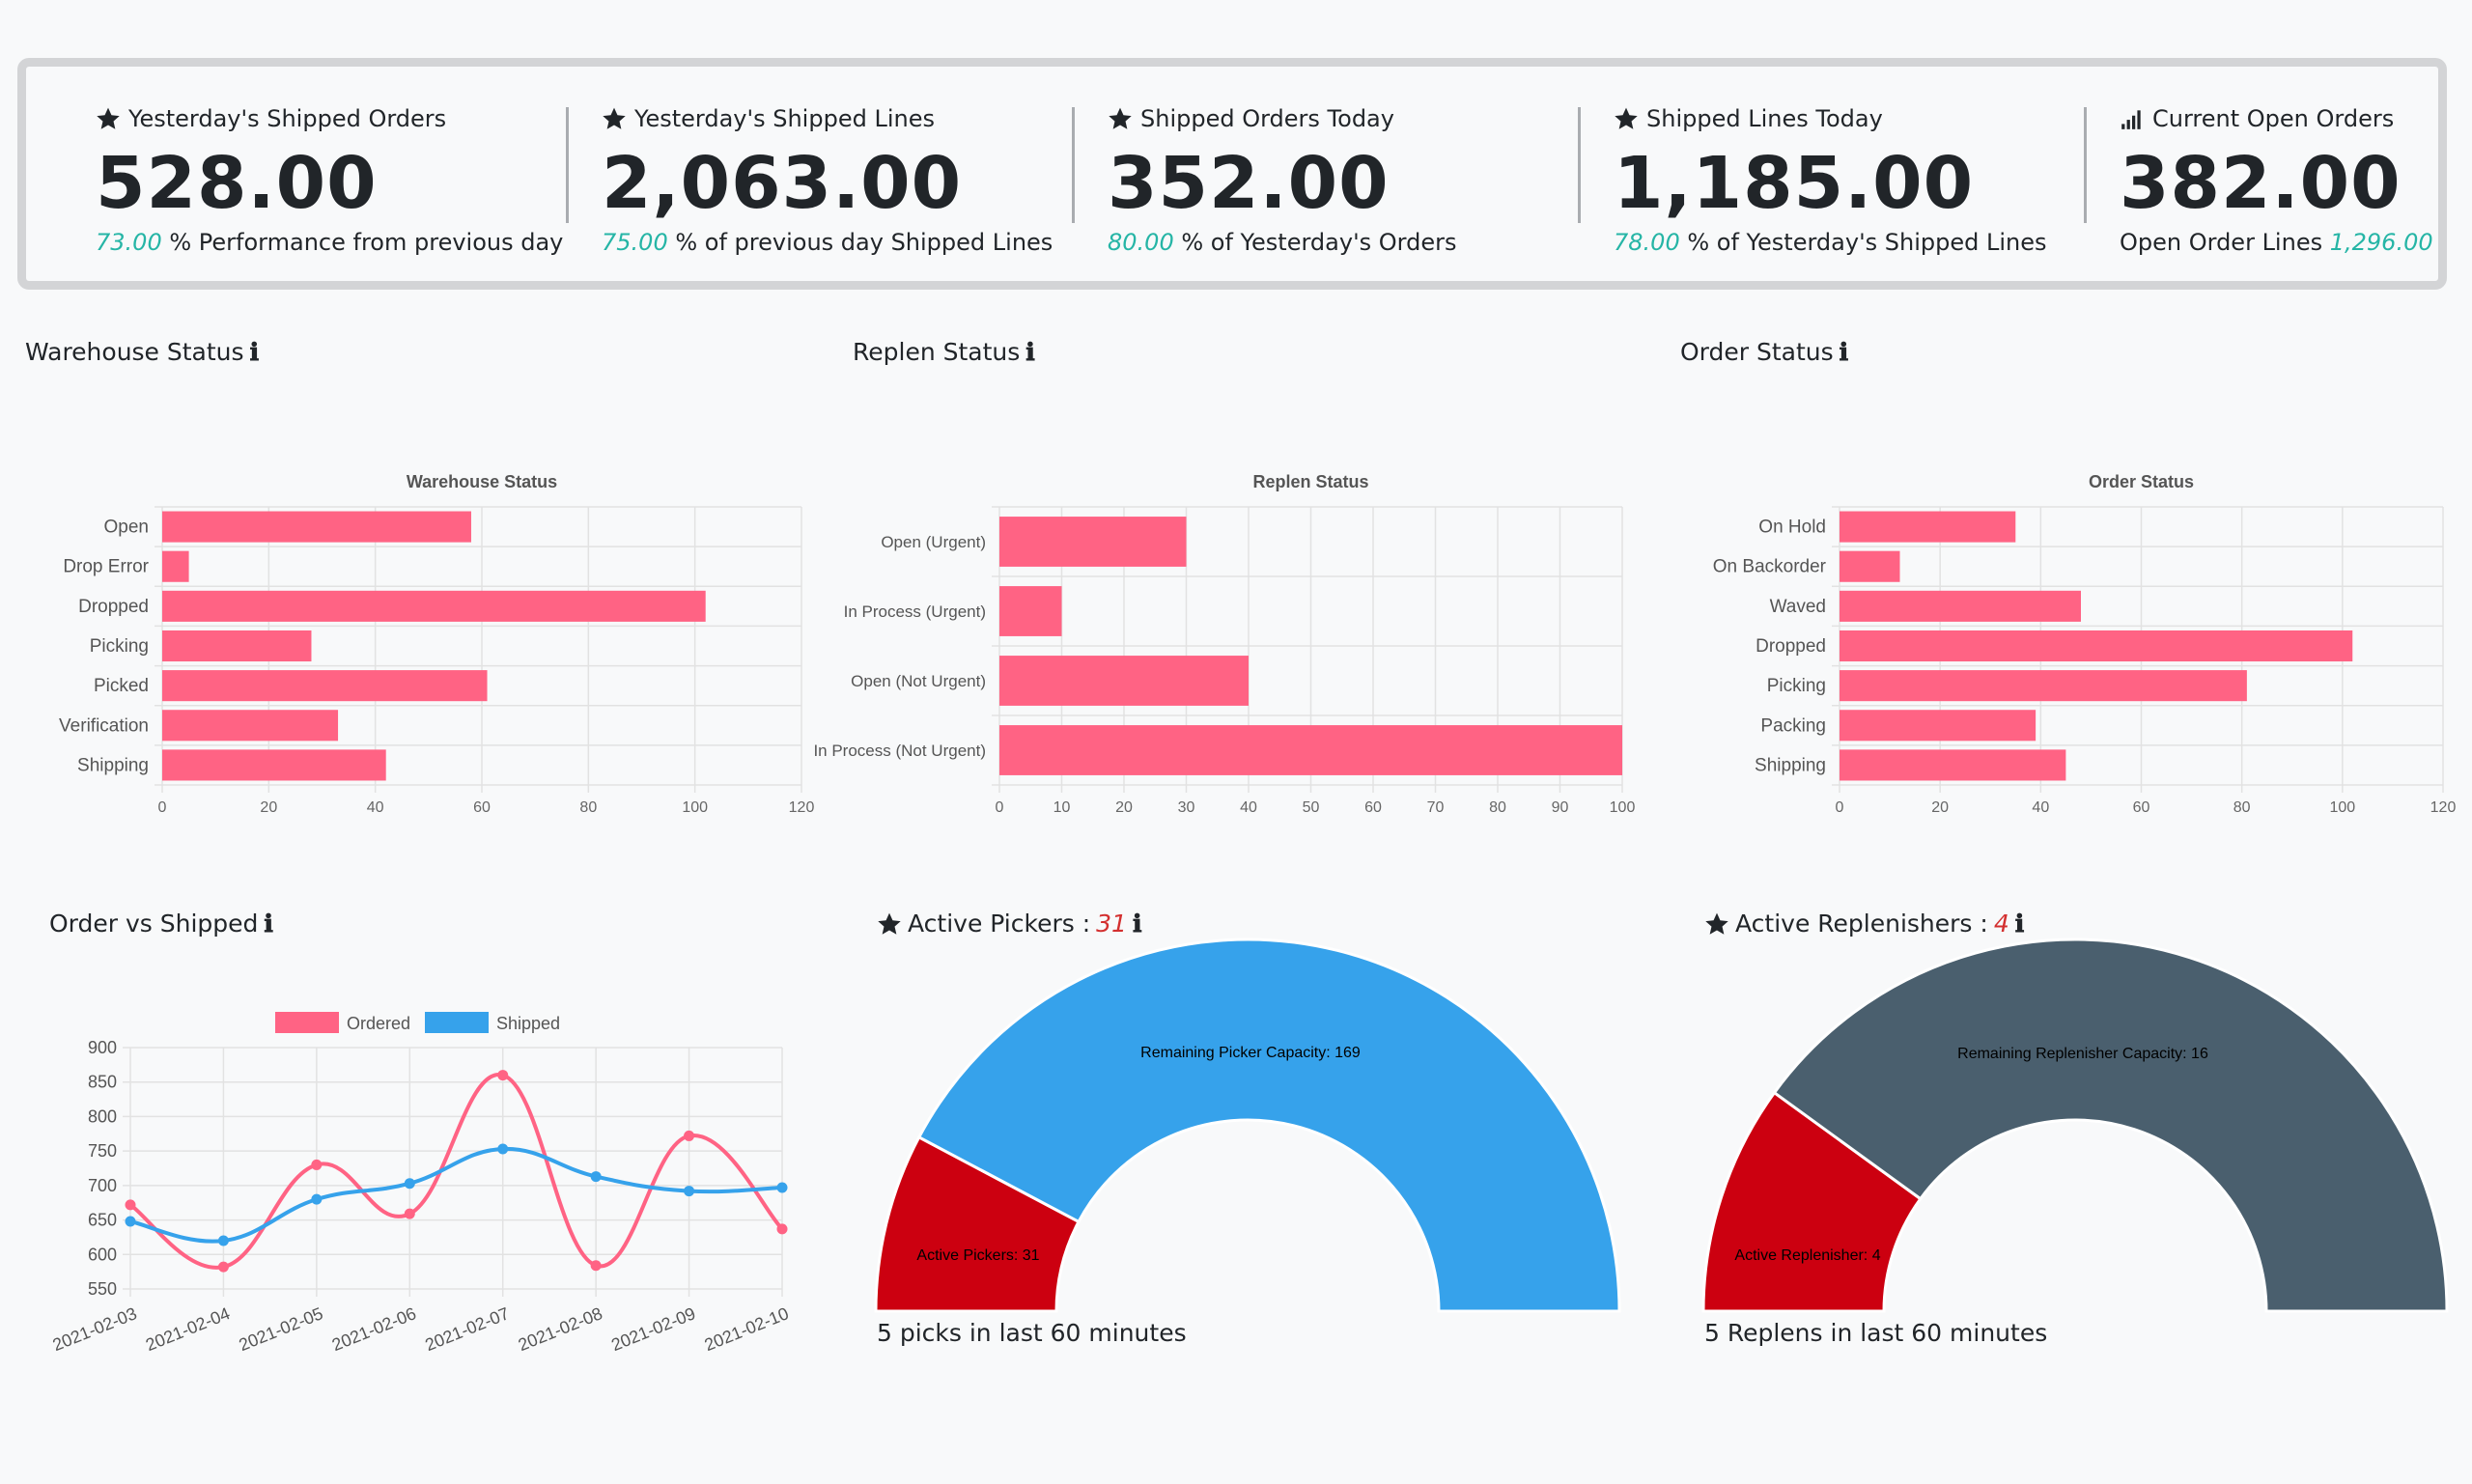  What do you see at coordinates (1249, 184) in the screenshot?
I see `kpi-value: 352.00` at bounding box center [1249, 184].